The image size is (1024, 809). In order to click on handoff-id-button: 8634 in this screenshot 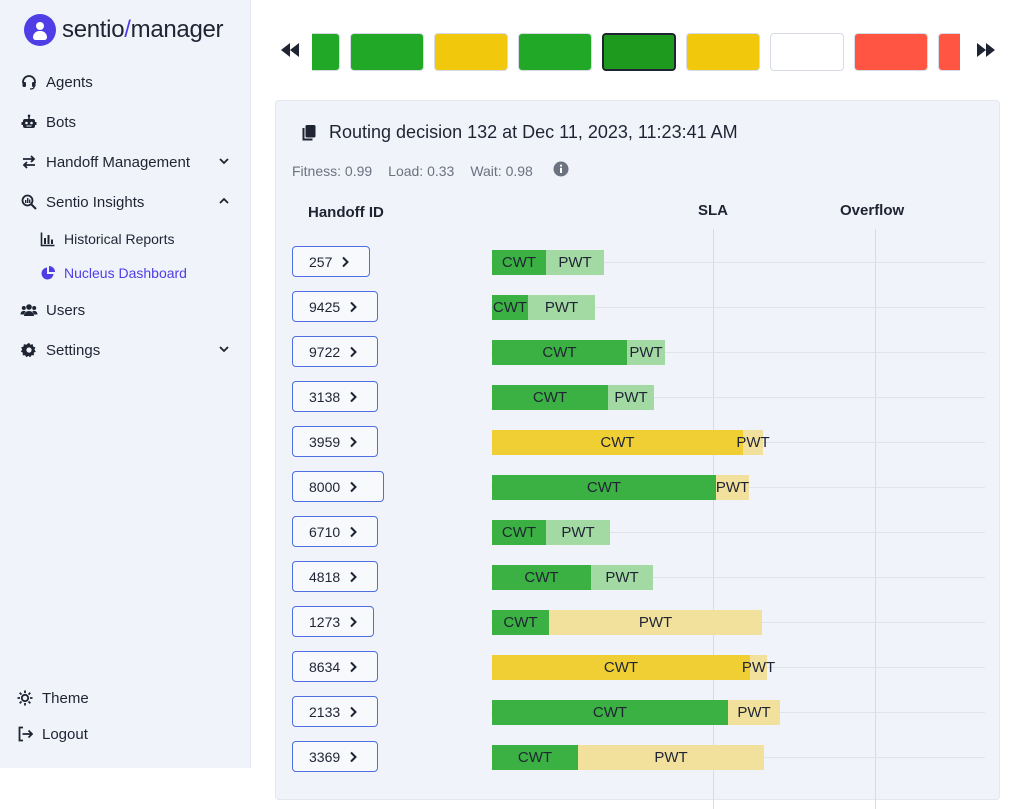, I will do `click(335, 666)`.